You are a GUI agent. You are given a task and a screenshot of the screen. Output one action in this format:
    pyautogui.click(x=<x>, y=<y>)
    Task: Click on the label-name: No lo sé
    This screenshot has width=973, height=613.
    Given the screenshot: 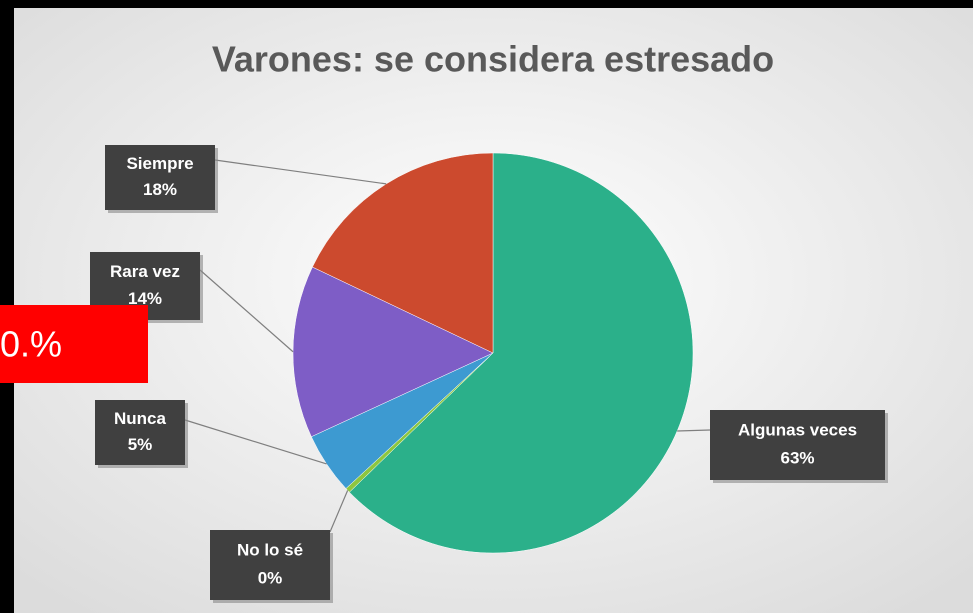 What is the action you would take?
    pyautogui.click(x=270, y=549)
    